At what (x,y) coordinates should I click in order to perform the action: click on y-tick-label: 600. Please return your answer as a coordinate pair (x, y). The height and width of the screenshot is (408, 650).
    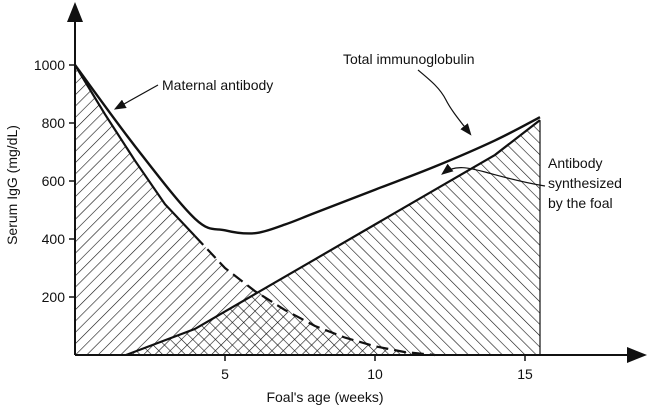
    Looking at the image, I should click on (54, 181).